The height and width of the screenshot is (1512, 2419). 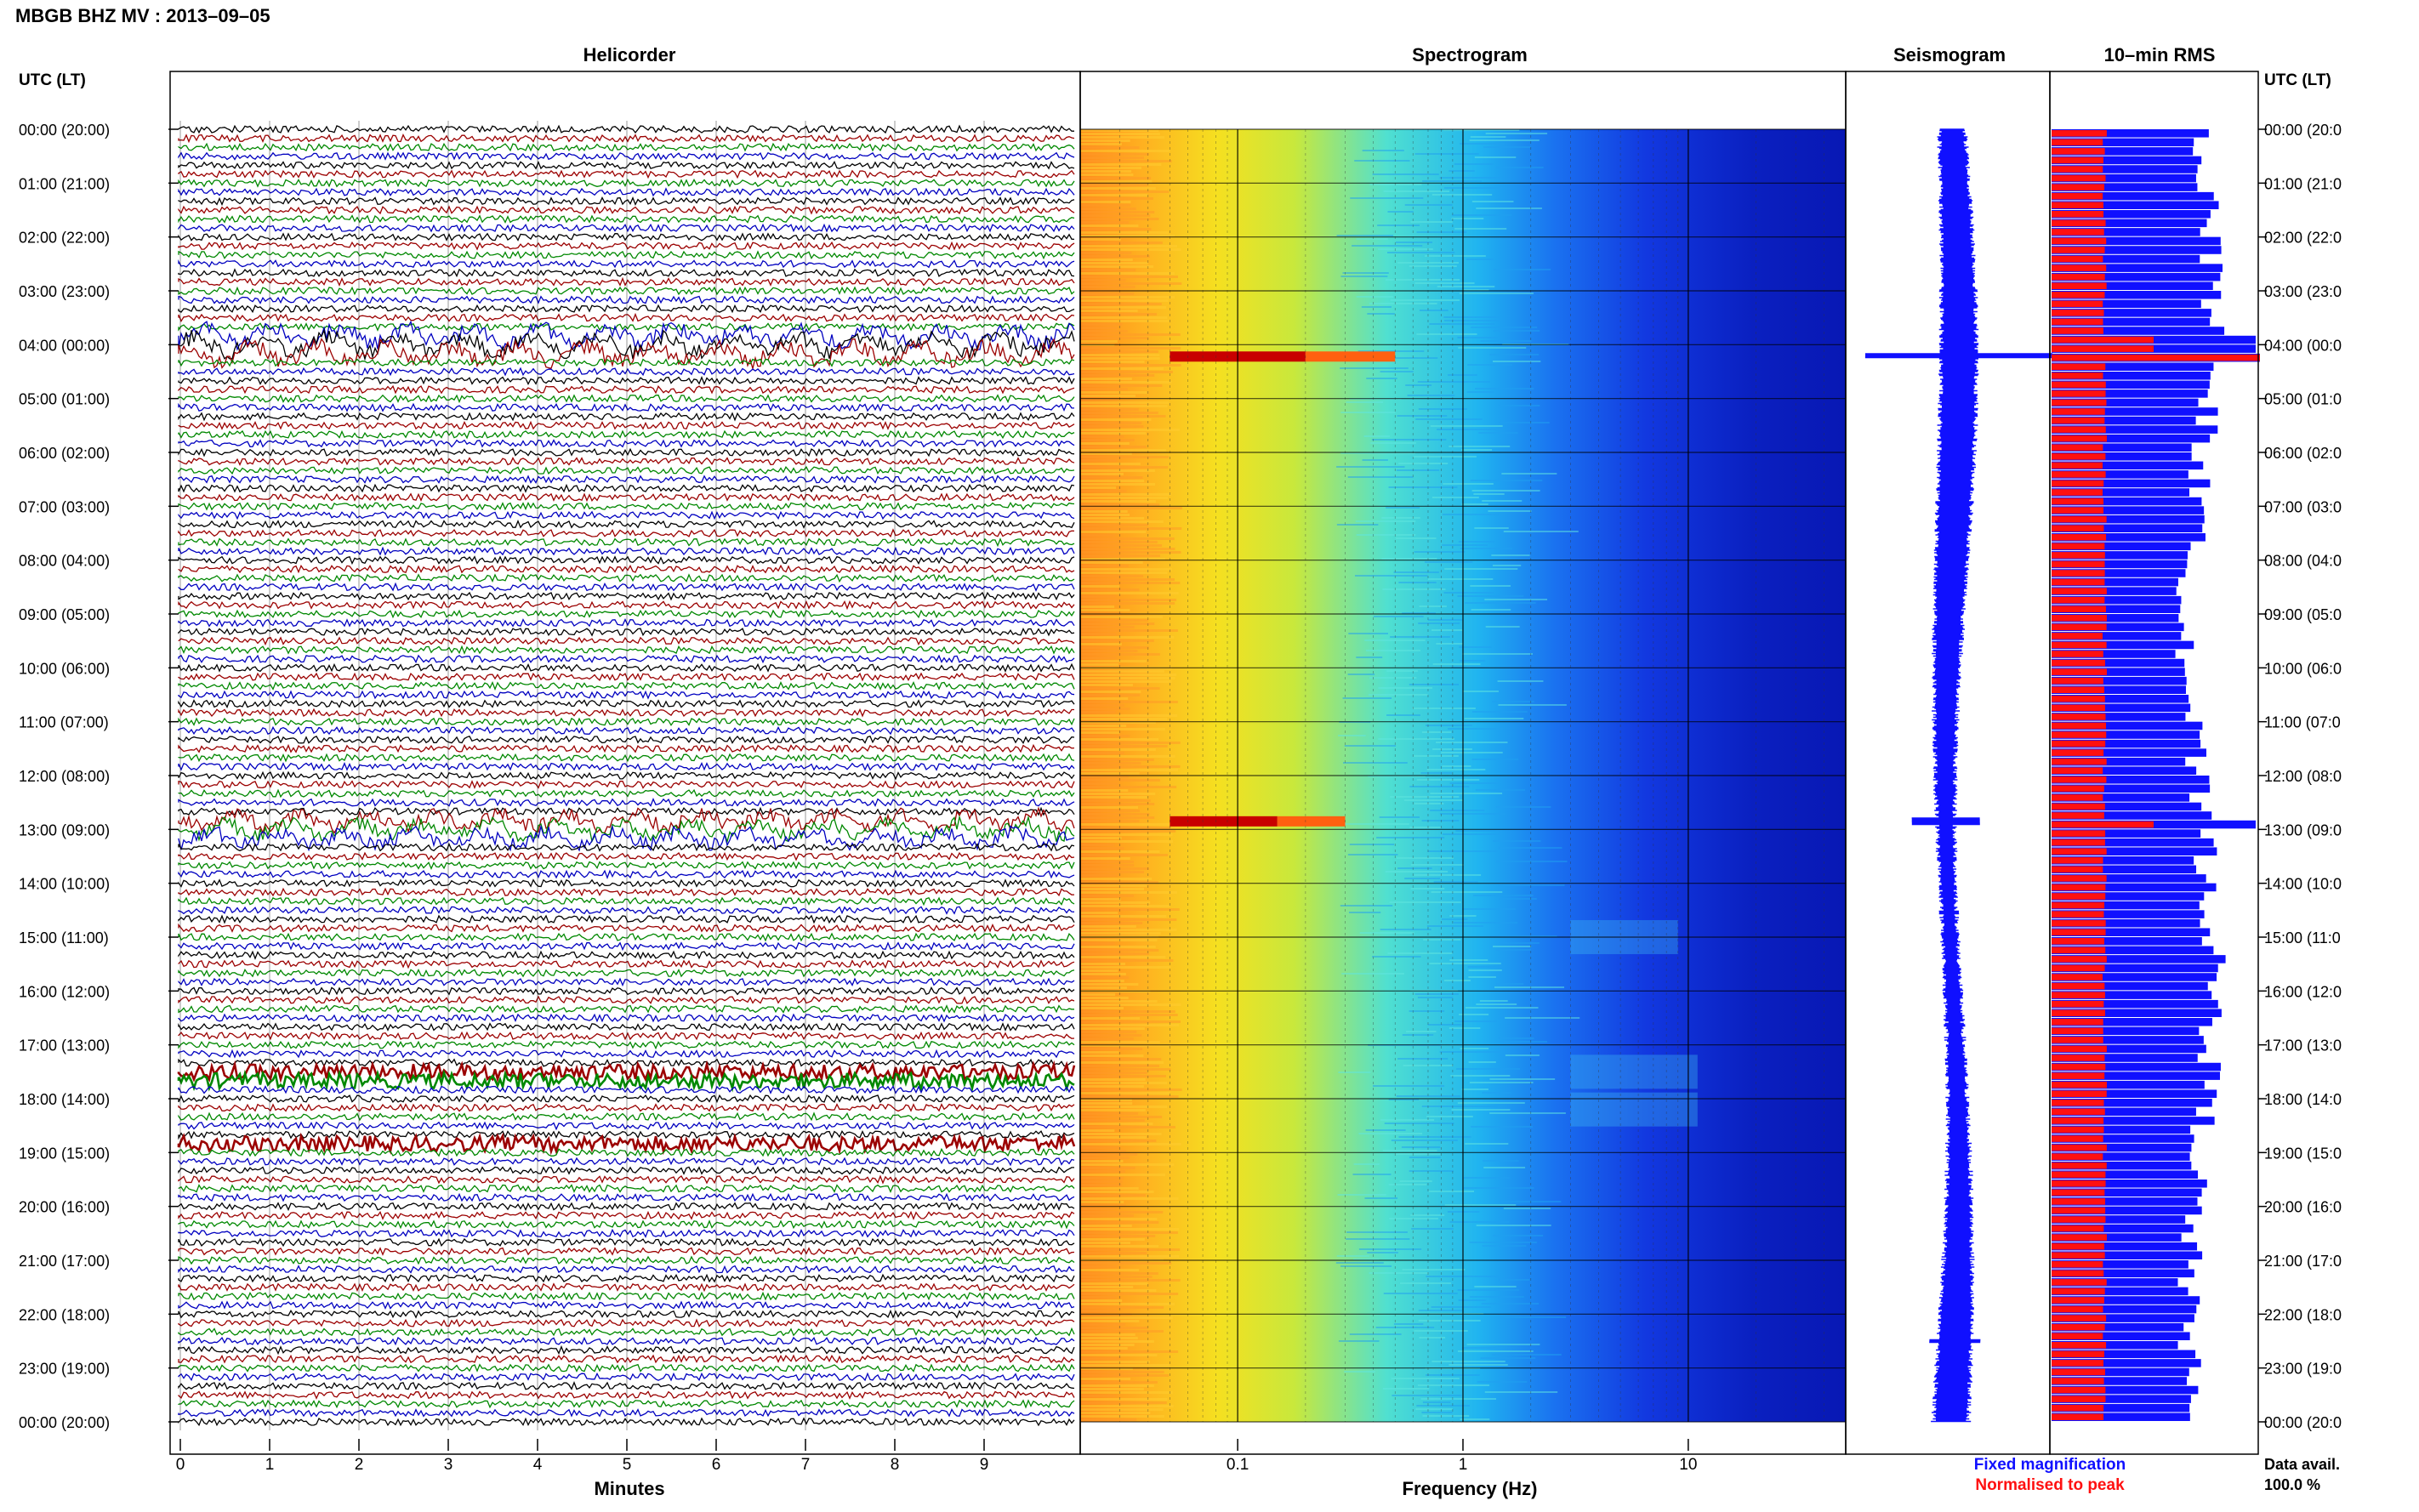 I want to click on time-label: 12:00 (08:00), so click(x=64, y=776).